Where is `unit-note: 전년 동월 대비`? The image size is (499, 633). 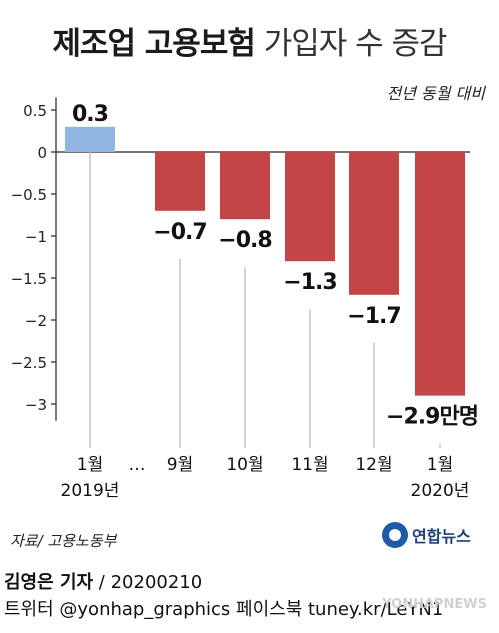 unit-note: 전년 동월 대비 is located at coordinates (436, 93).